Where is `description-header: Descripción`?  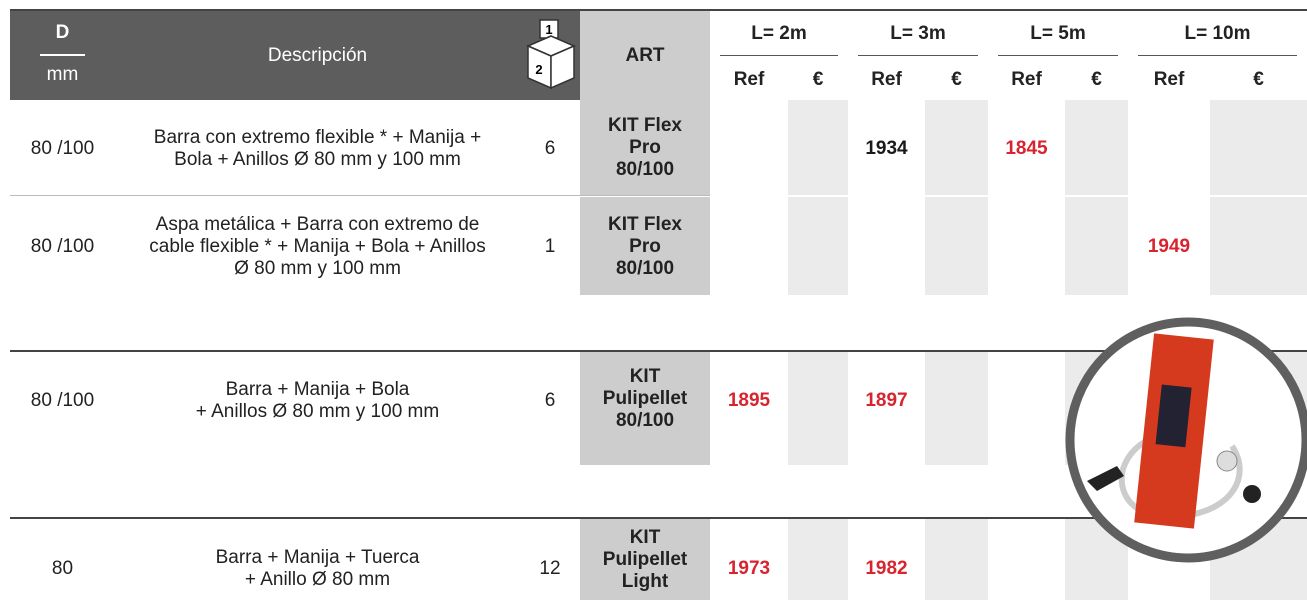
description-header: Descripción is located at coordinates (317, 55).